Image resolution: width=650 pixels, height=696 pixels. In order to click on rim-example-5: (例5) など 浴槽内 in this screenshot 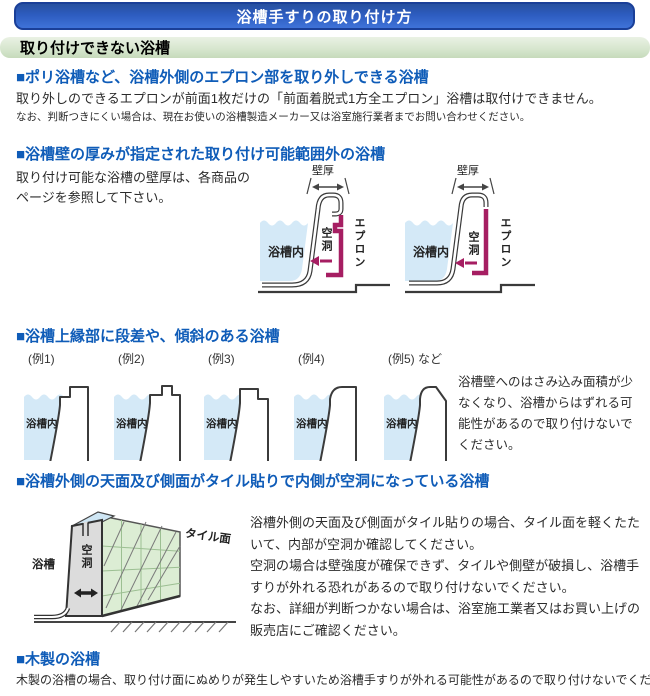, I will do `click(421, 405)`.